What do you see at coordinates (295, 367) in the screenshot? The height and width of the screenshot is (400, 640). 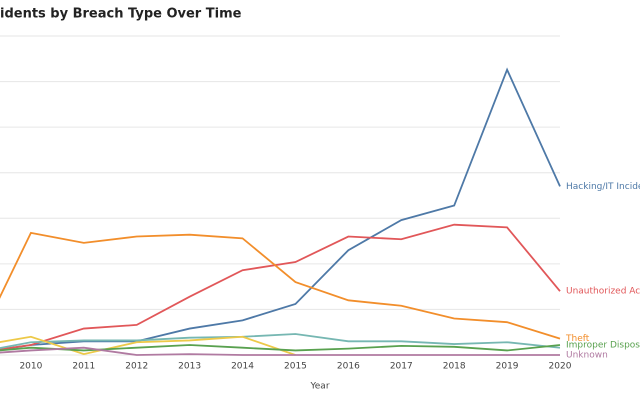 I see `x-tick-label: 2015` at bounding box center [295, 367].